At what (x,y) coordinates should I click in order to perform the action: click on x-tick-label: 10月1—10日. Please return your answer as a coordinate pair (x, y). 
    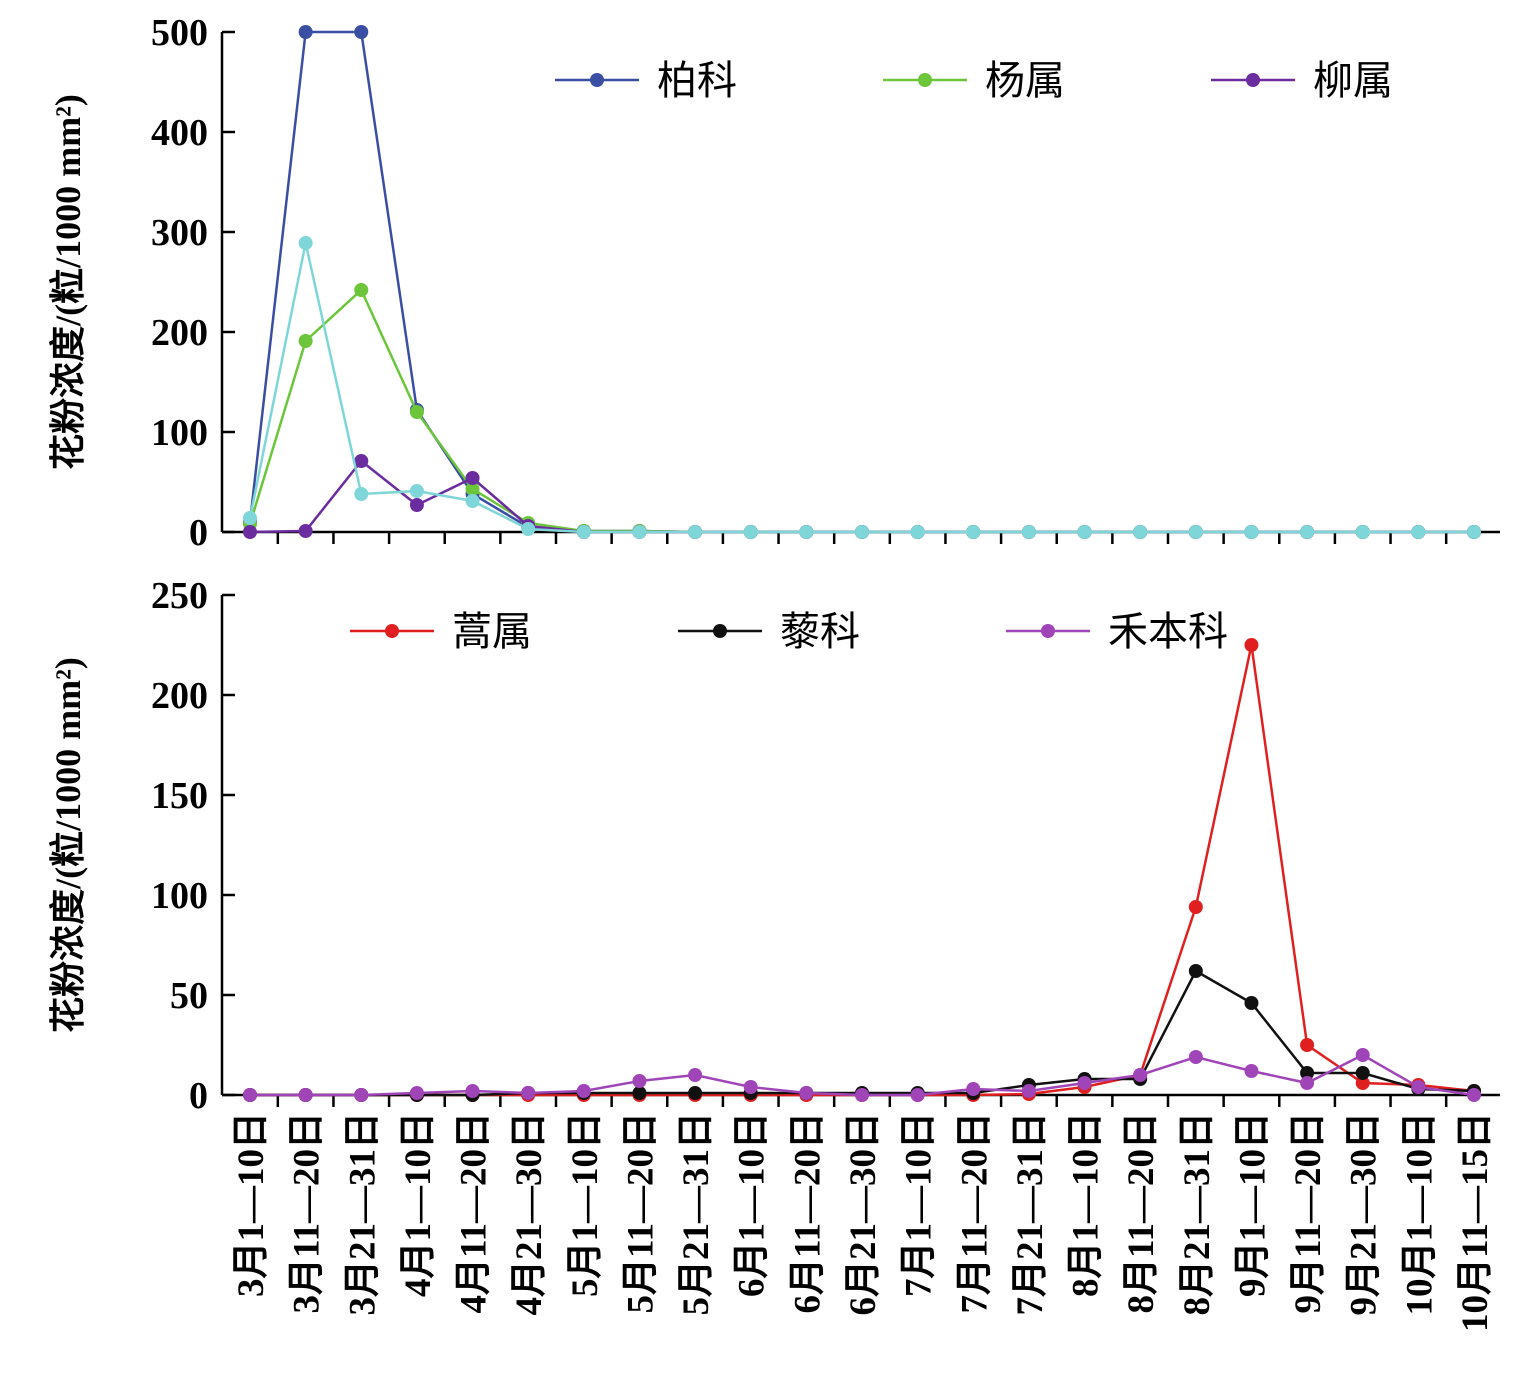
    Looking at the image, I should click on (1419, 1214).